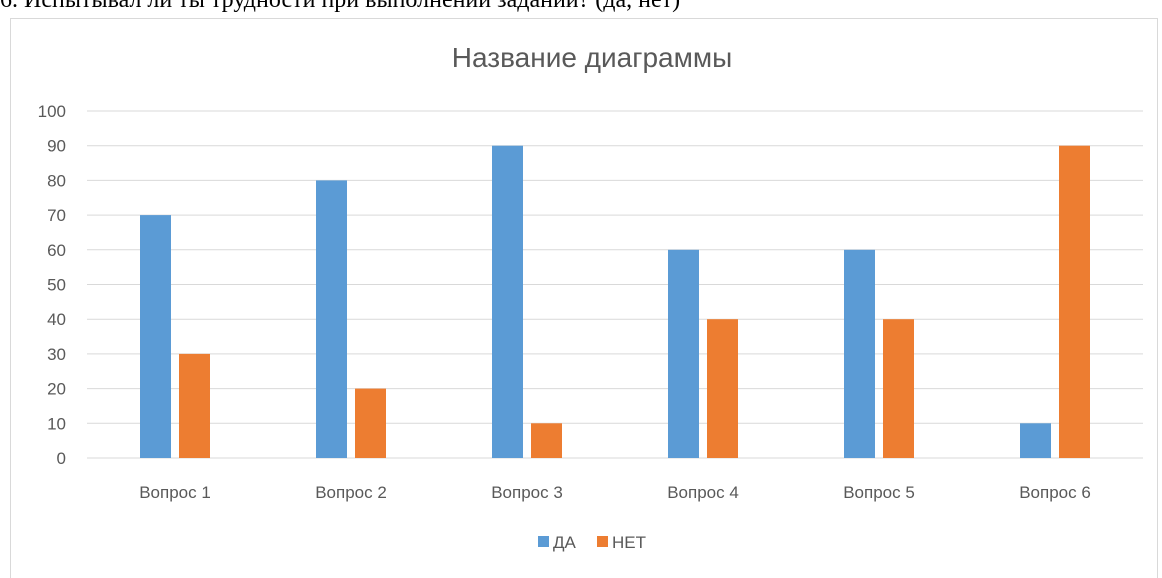 Image resolution: width=1162 pixels, height=578 pixels. What do you see at coordinates (592, 542) in the screenshot?
I see `legend: ДА НЕТ` at bounding box center [592, 542].